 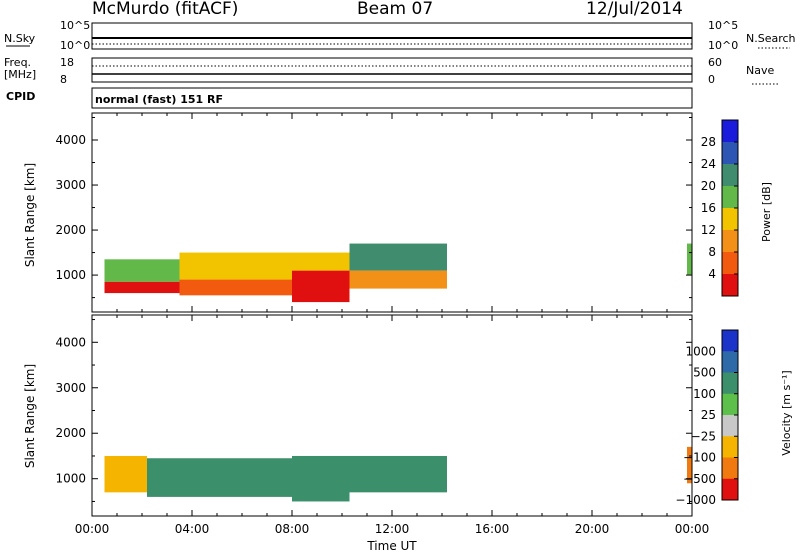 I want to click on velocity-ylabel: Slant Range [km], so click(x=30, y=416).